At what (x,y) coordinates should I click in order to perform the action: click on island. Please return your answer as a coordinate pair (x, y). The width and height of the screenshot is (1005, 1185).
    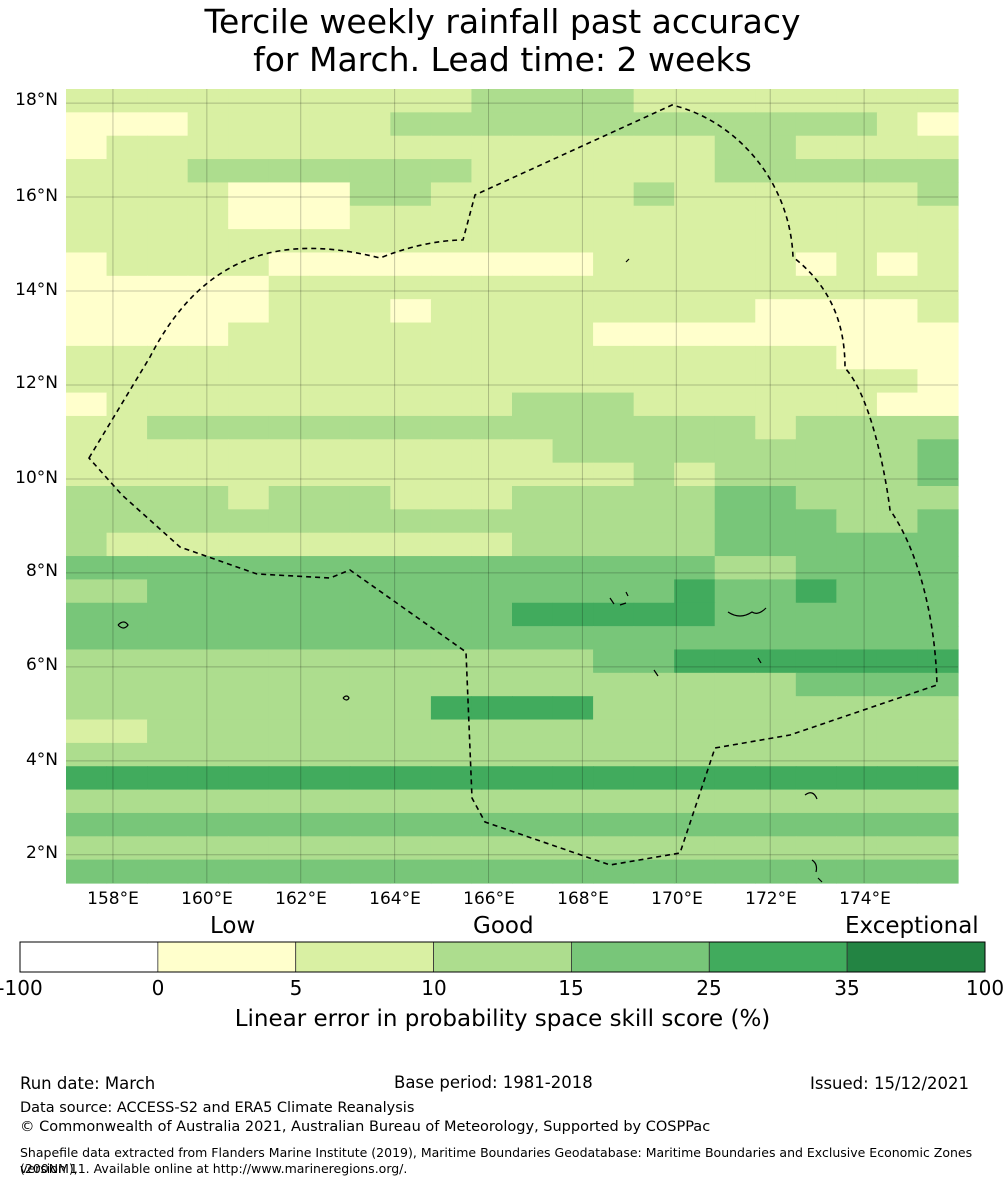
    Looking at the image, I should click on (707, 667).